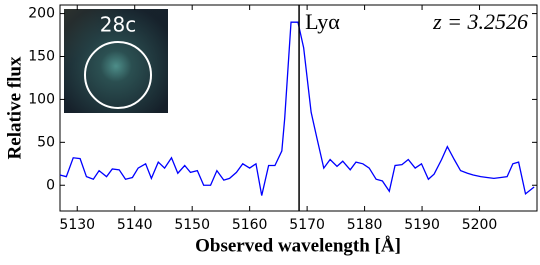 This screenshot has width=540, height=265. Describe the element at coordinates (192, 225) in the screenshot. I see `x-tick-label: 5150` at that location.